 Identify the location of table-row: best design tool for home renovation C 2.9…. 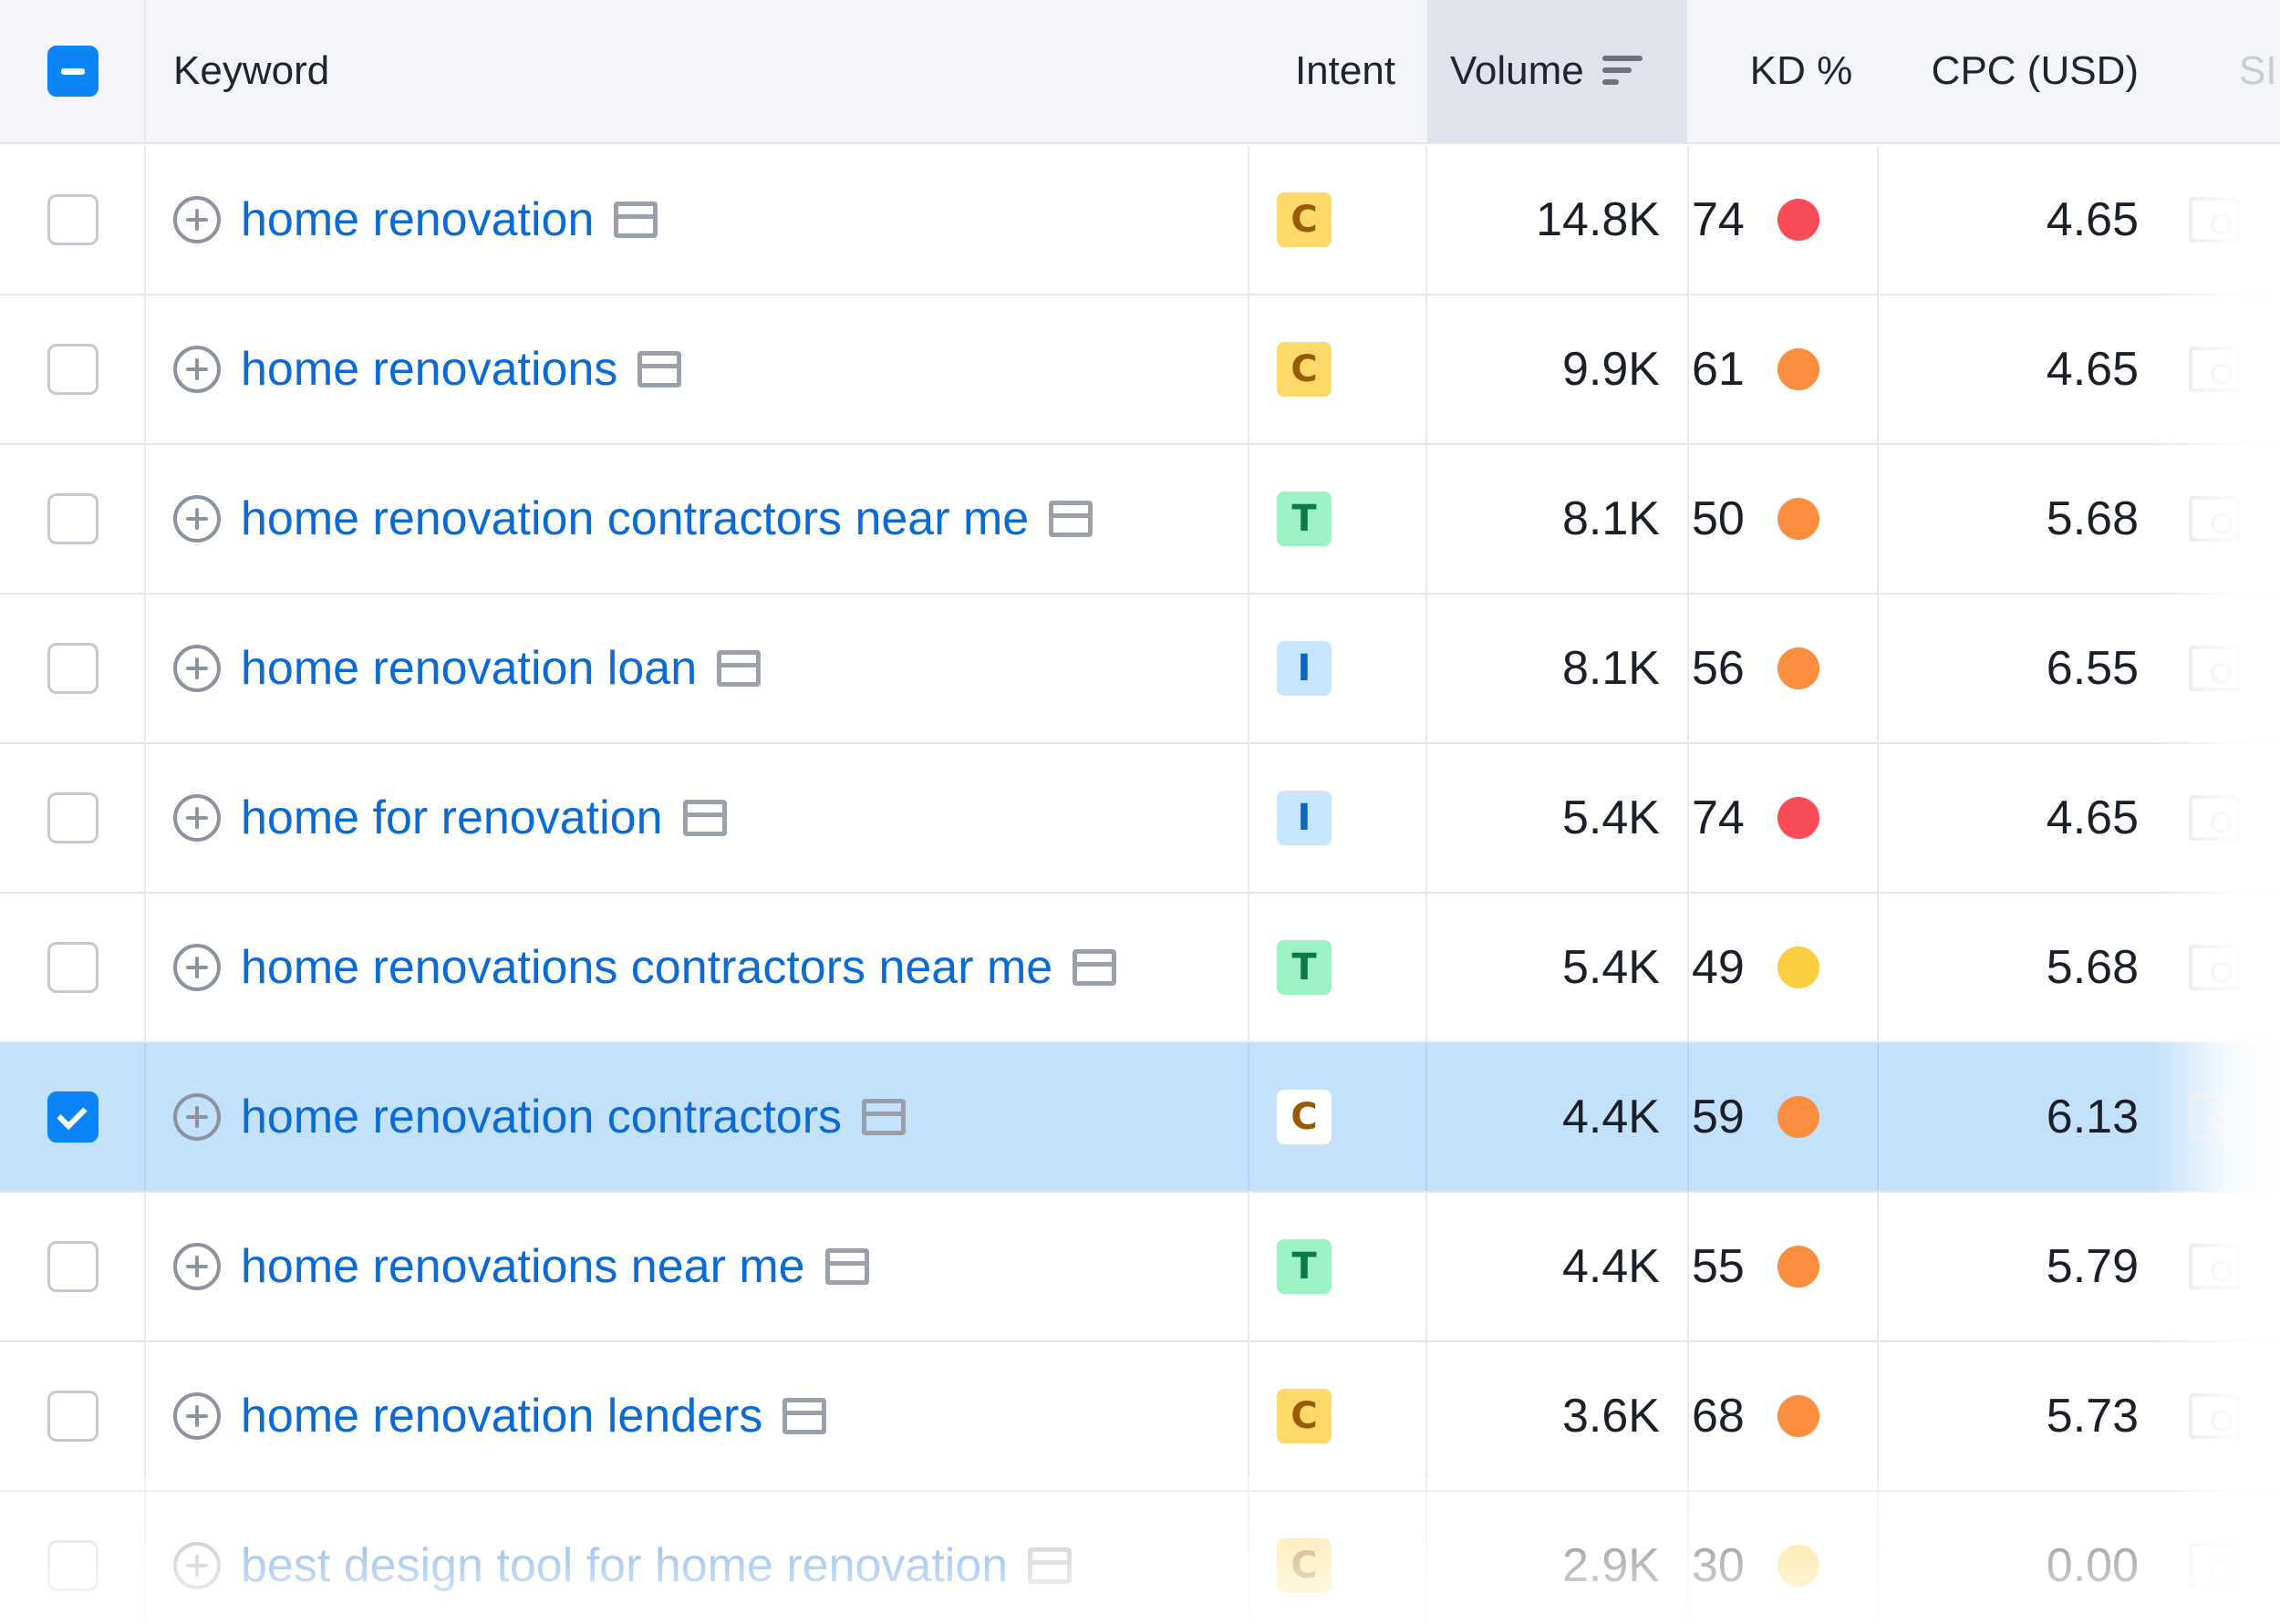
(1140, 1558).